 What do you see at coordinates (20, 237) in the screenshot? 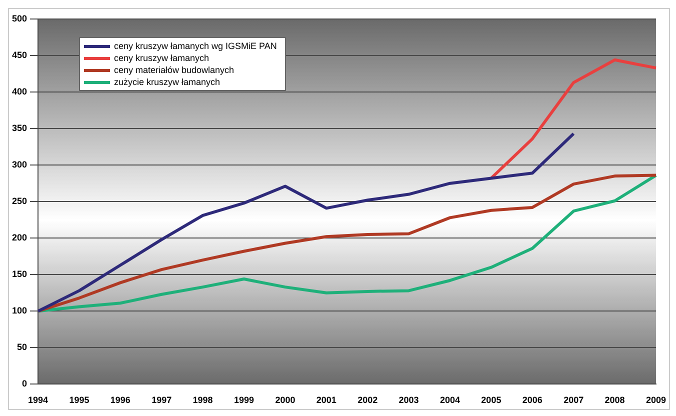
I see `y-tick-label: 200` at bounding box center [20, 237].